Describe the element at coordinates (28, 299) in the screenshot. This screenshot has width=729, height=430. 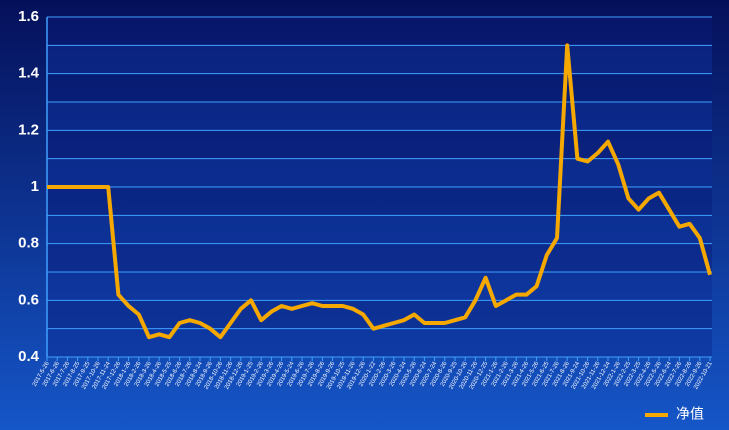
I see `y-tick-label: 0.6` at that location.